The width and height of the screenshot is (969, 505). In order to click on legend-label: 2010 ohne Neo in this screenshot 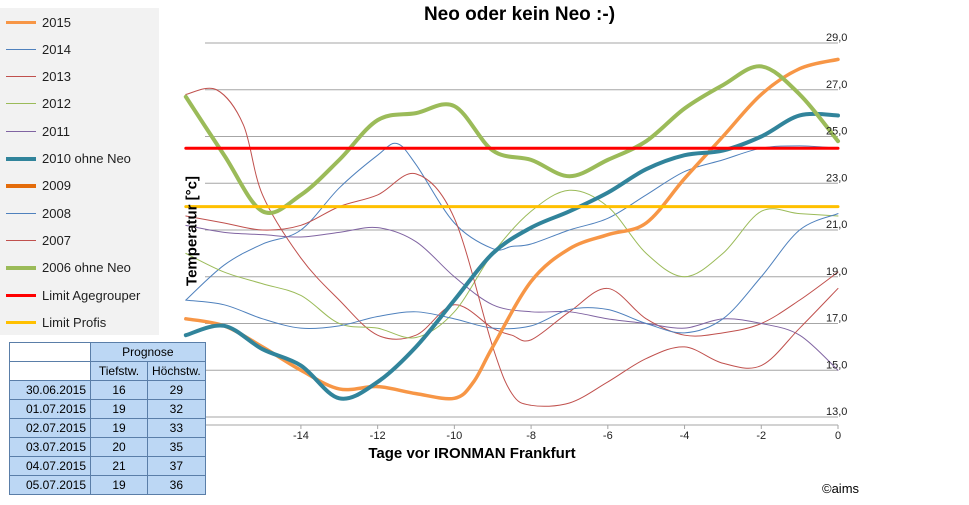, I will do `click(86, 158)`.